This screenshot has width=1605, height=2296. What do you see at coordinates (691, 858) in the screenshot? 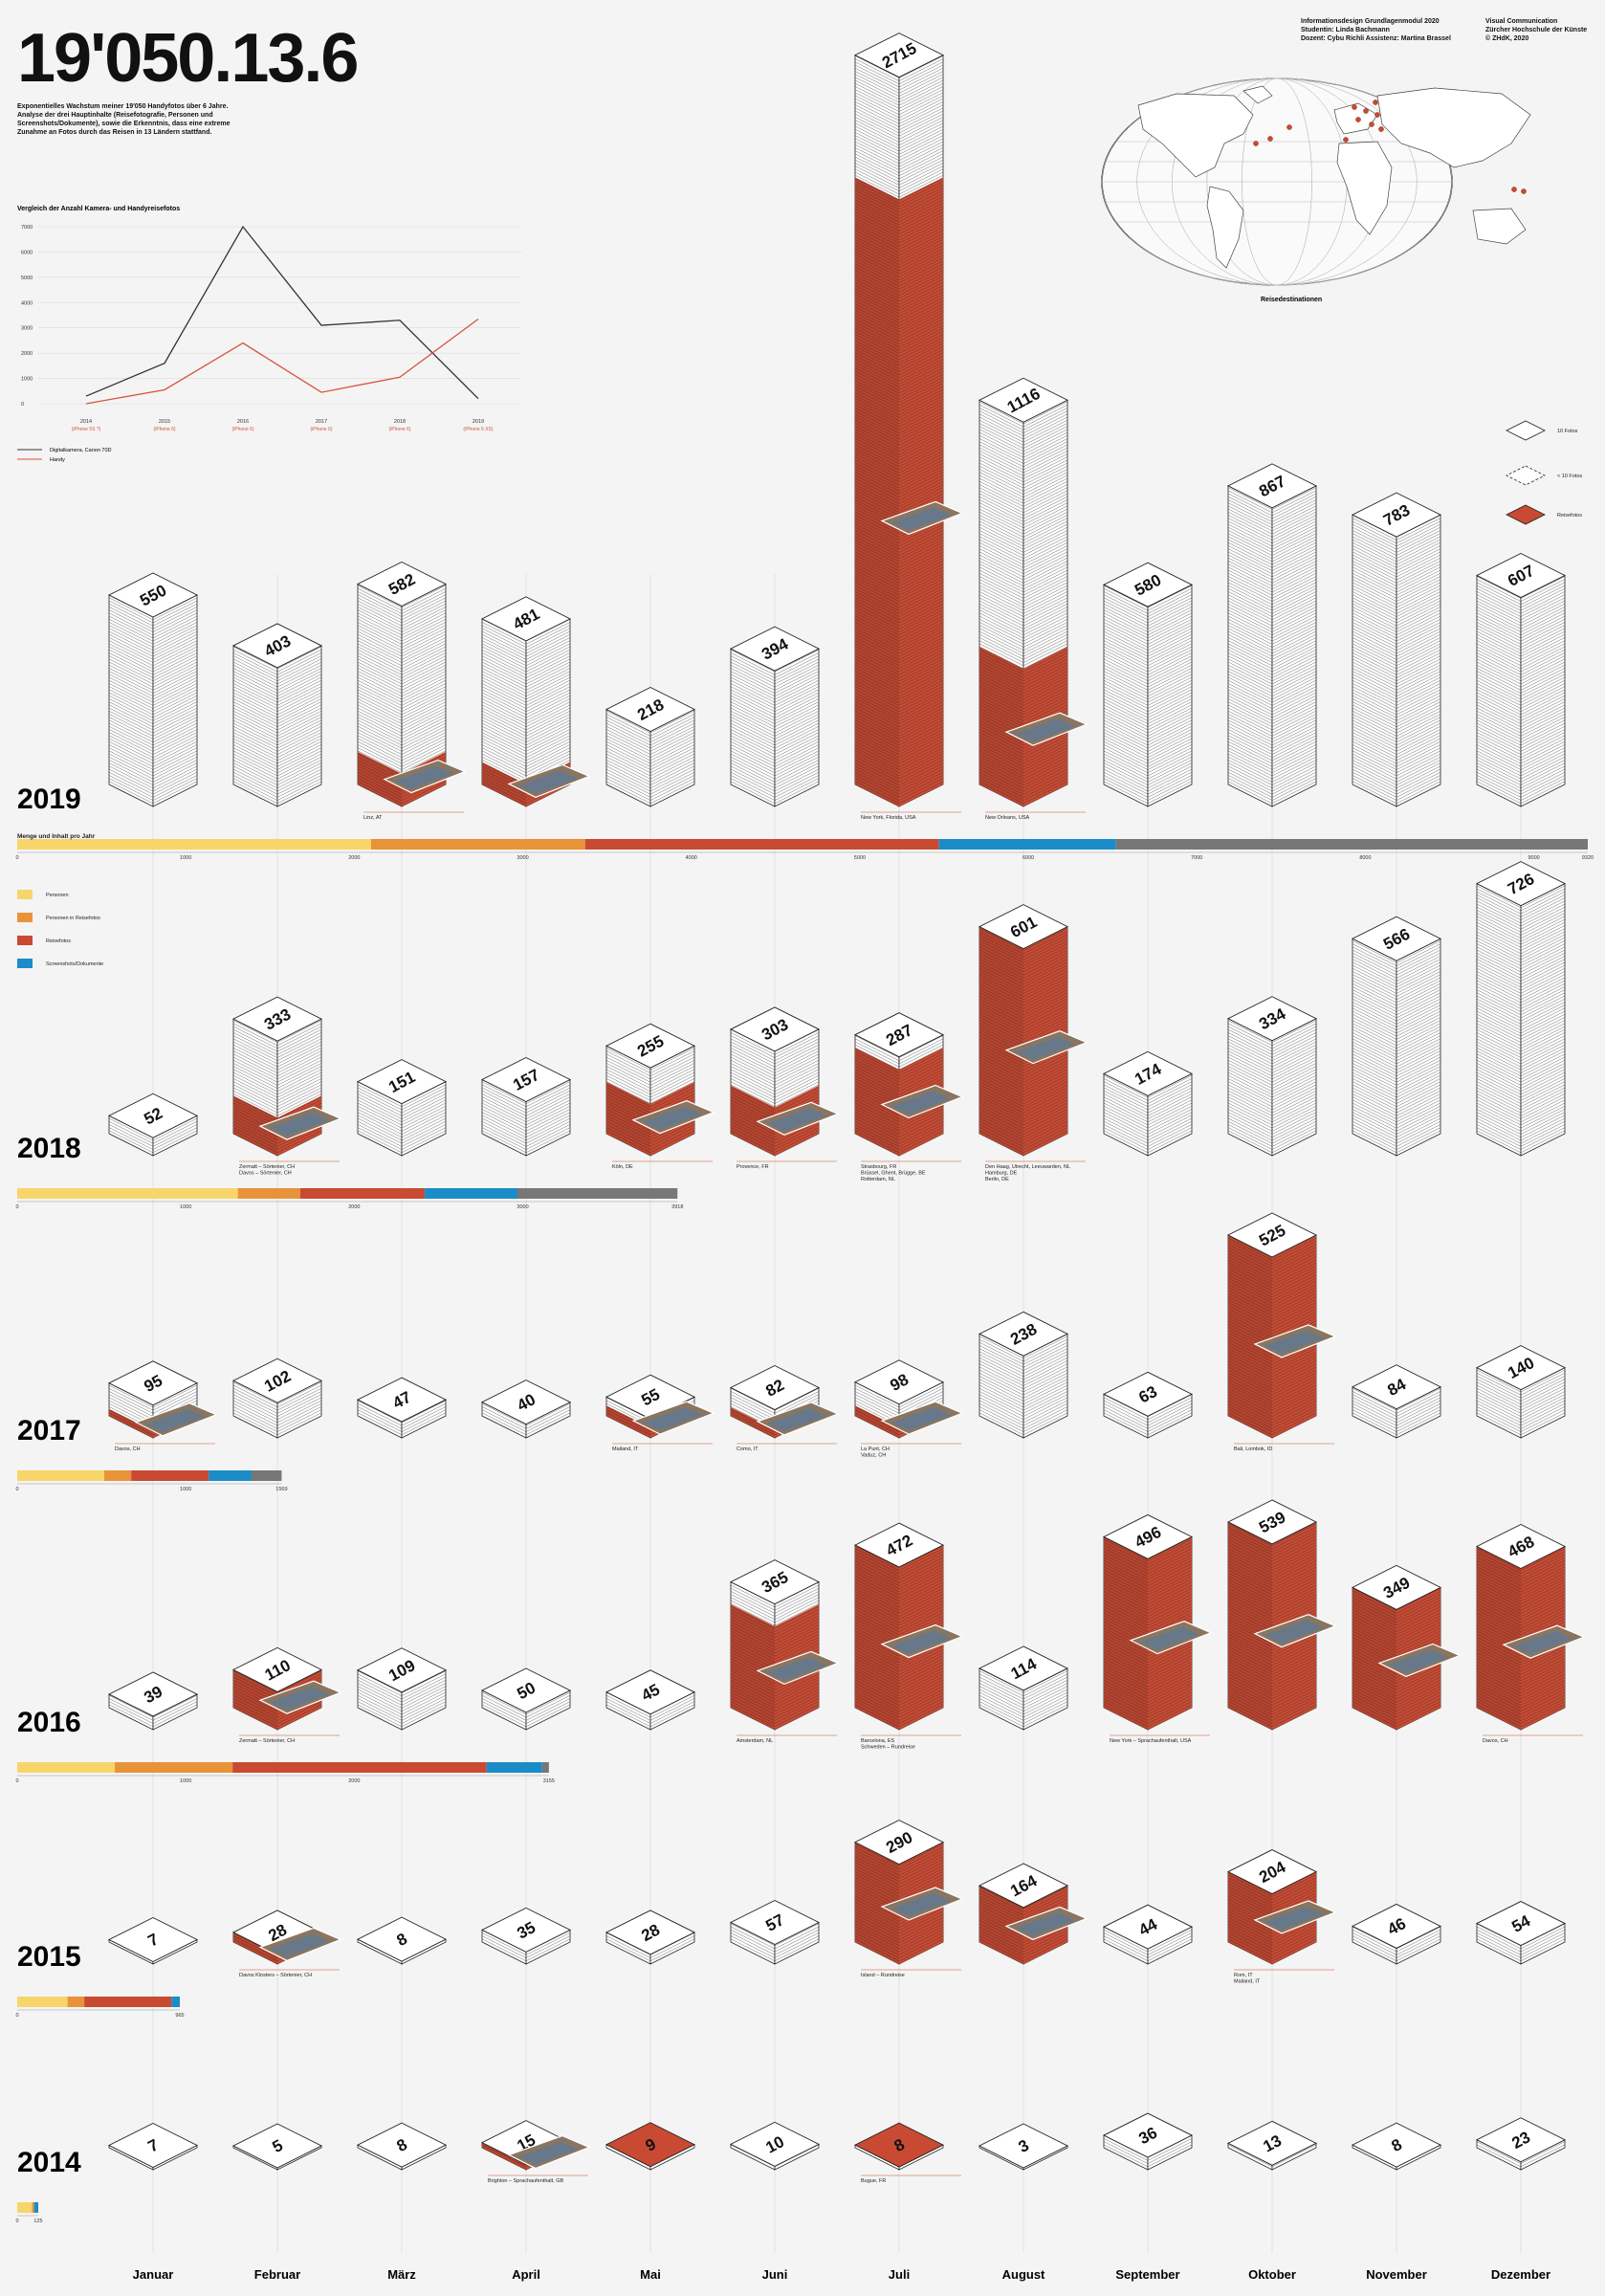
I see `content-bar-tick: 4000` at bounding box center [691, 858].